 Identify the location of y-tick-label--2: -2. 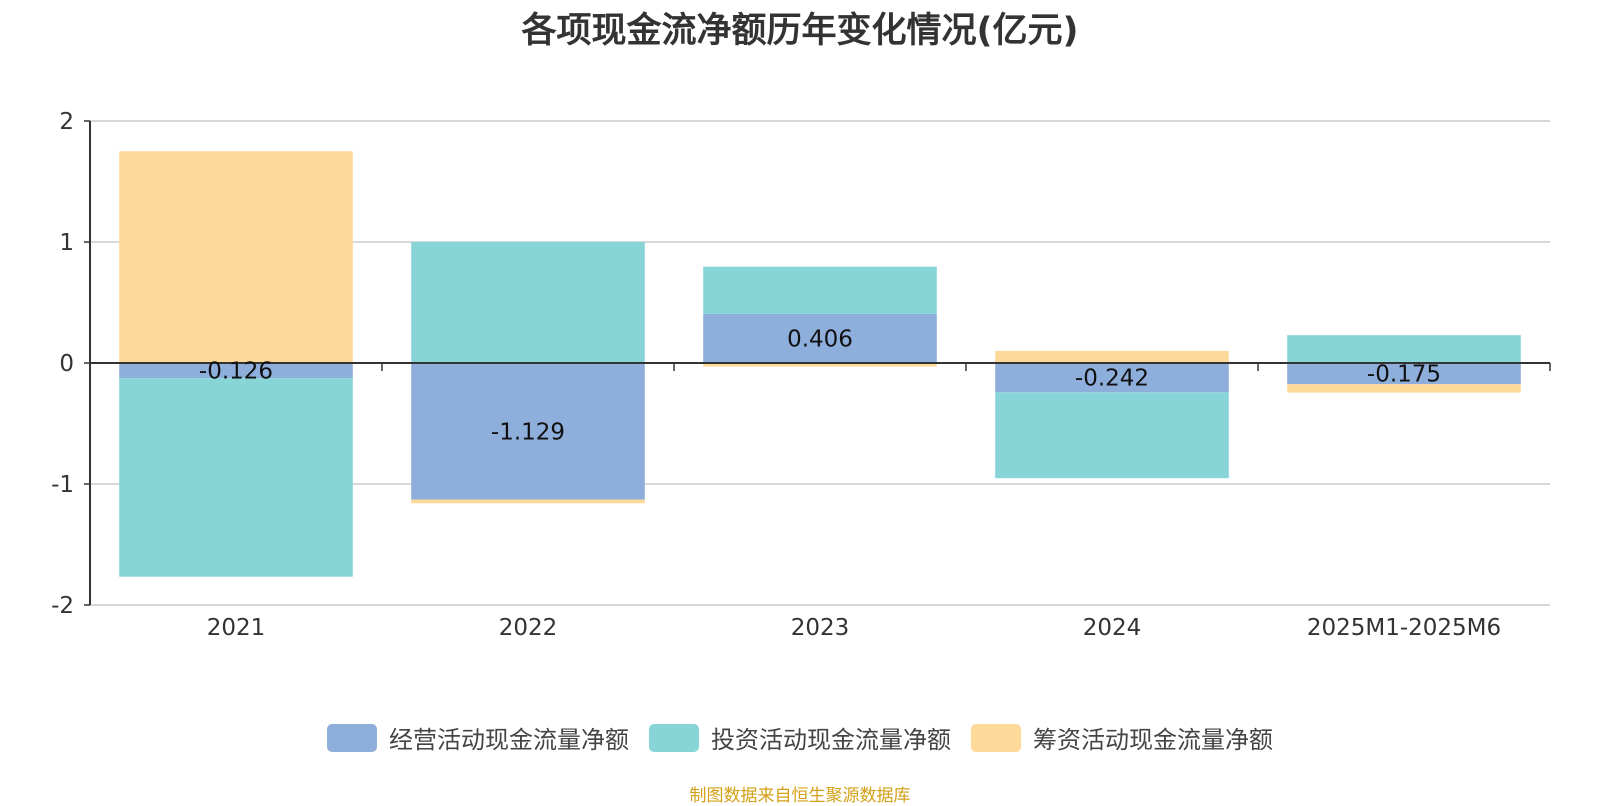
(62, 606).